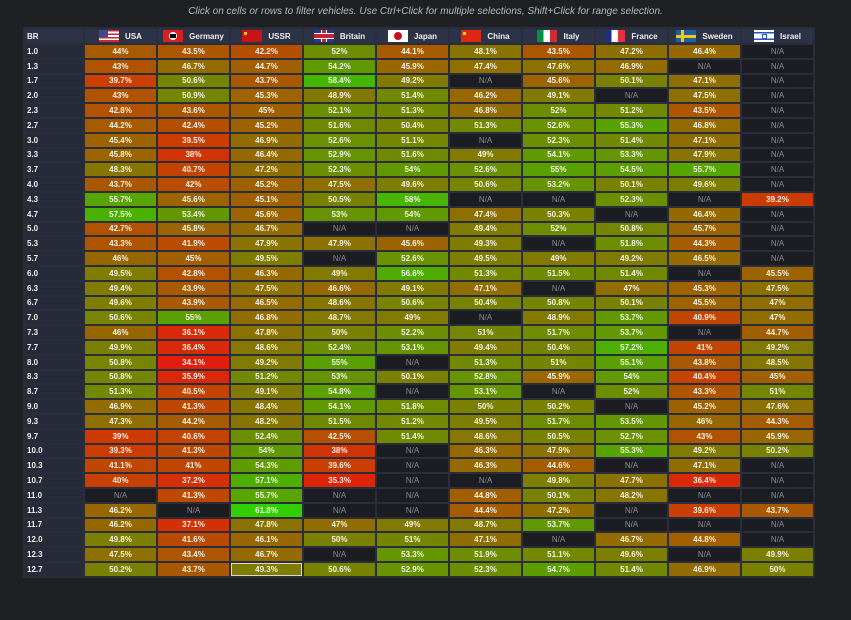  I want to click on winrate-cell: 48.4%, so click(266, 406).